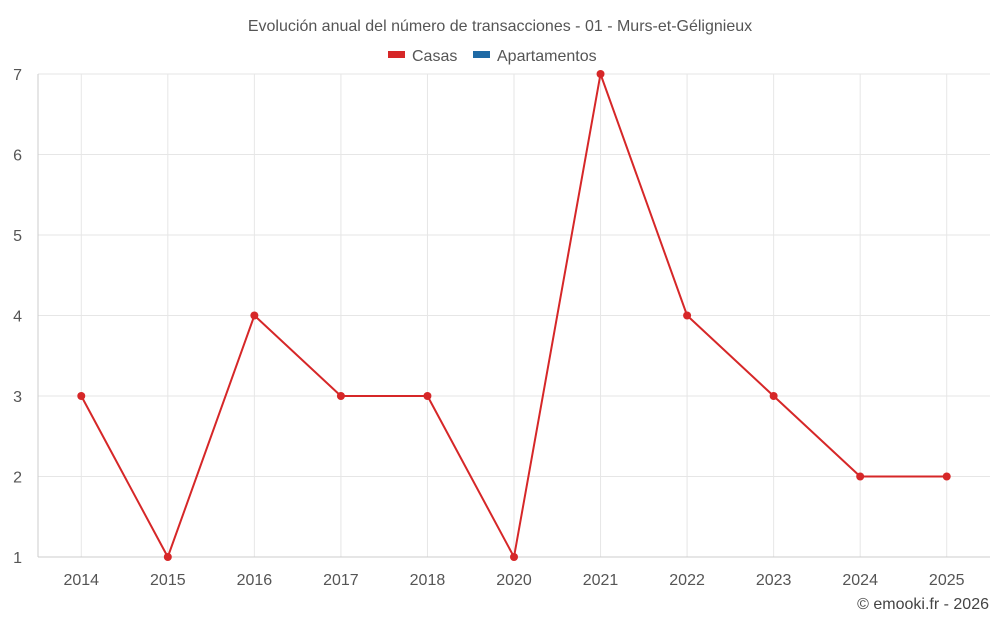 The image size is (1000, 625). I want to click on x-tick-label: 2022, so click(687, 580).